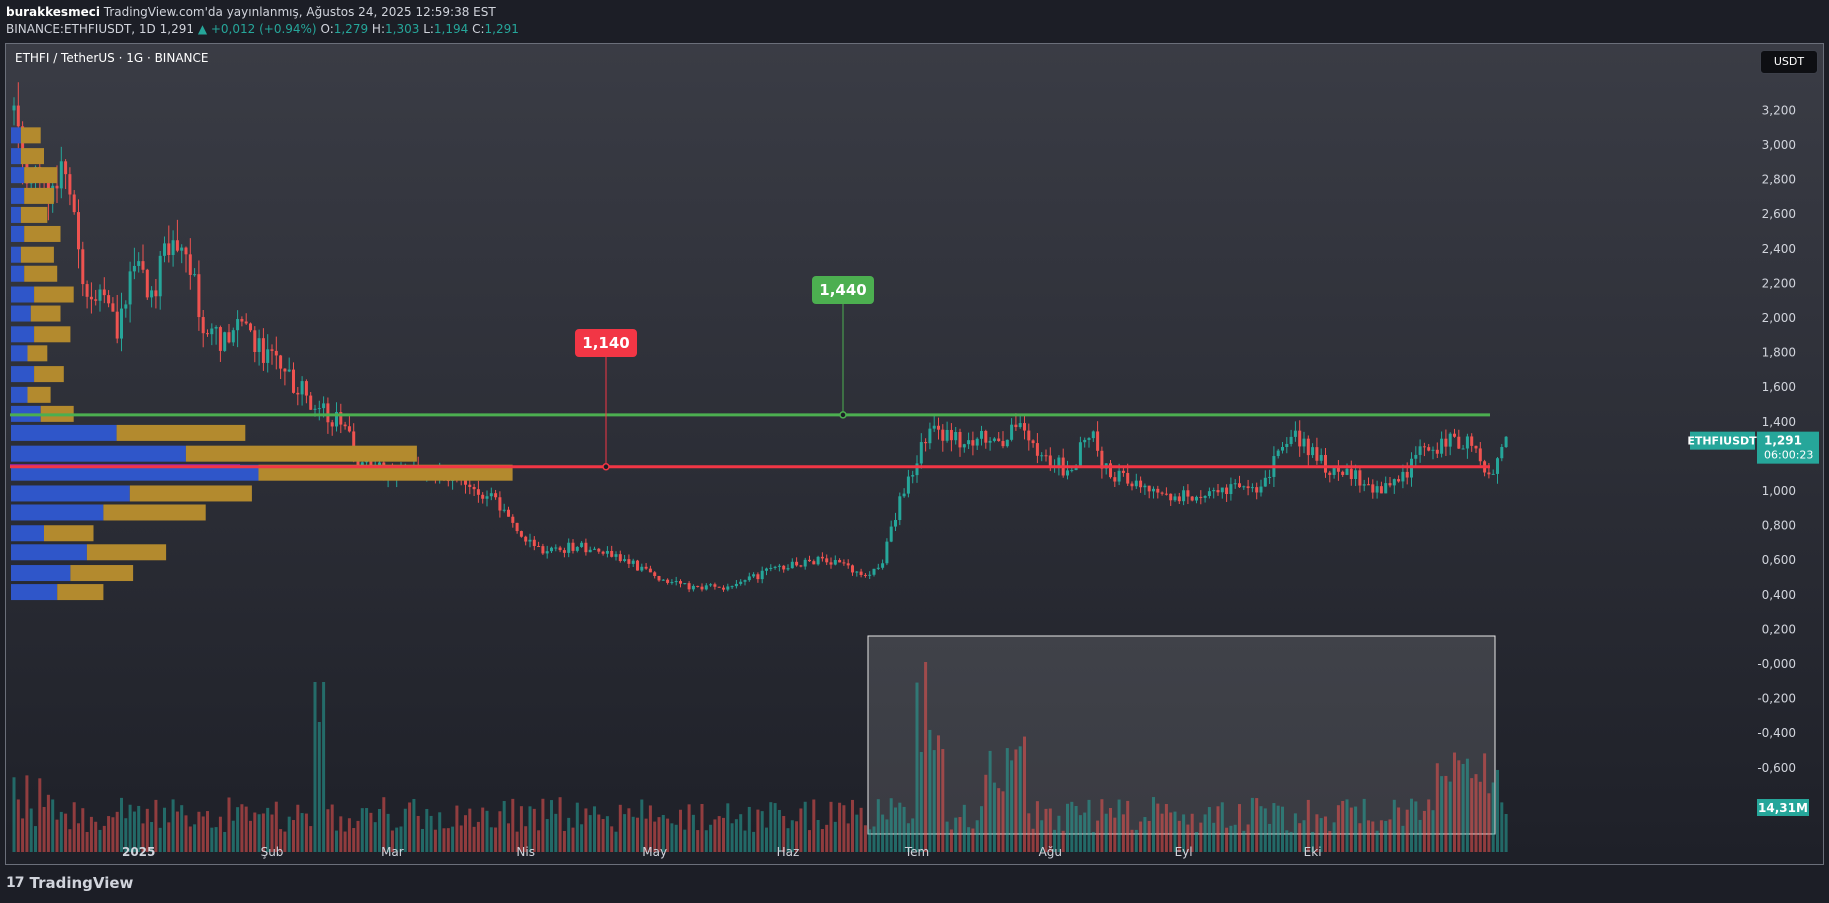 The image size is (1829, 903). Describe the element at coordinates (654, 852) in the screenshot. I see `x-tick-label: May` at that location.